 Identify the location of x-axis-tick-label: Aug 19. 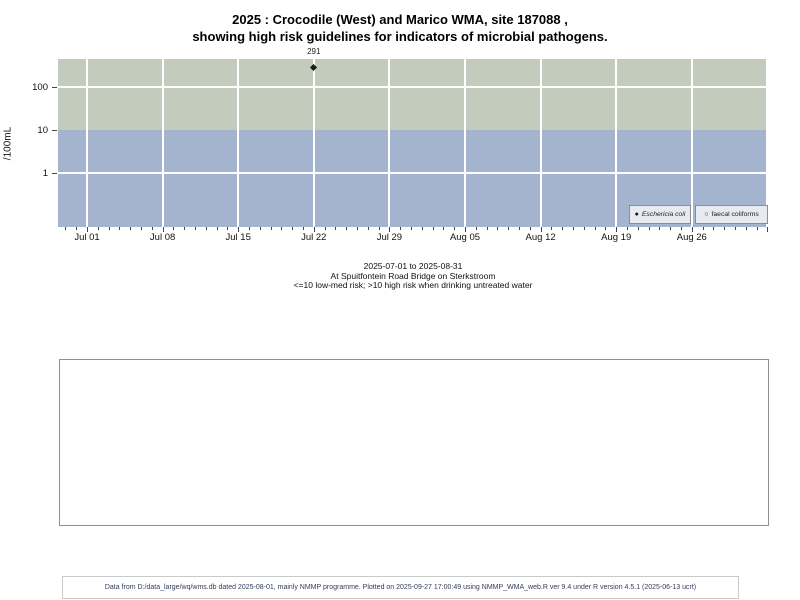
(616, 237).